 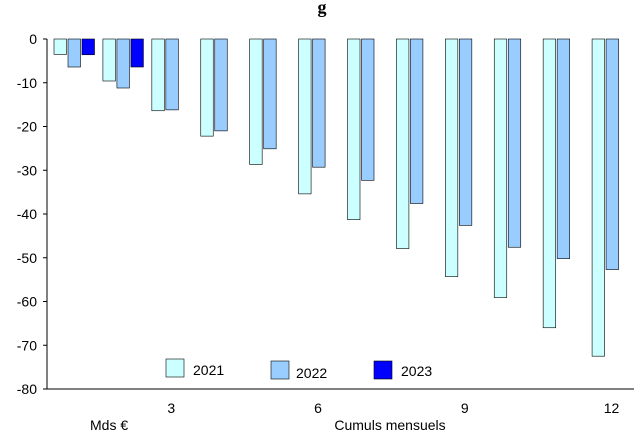 I want to click on y-tick-label: 0, so click(x=33, y=39).